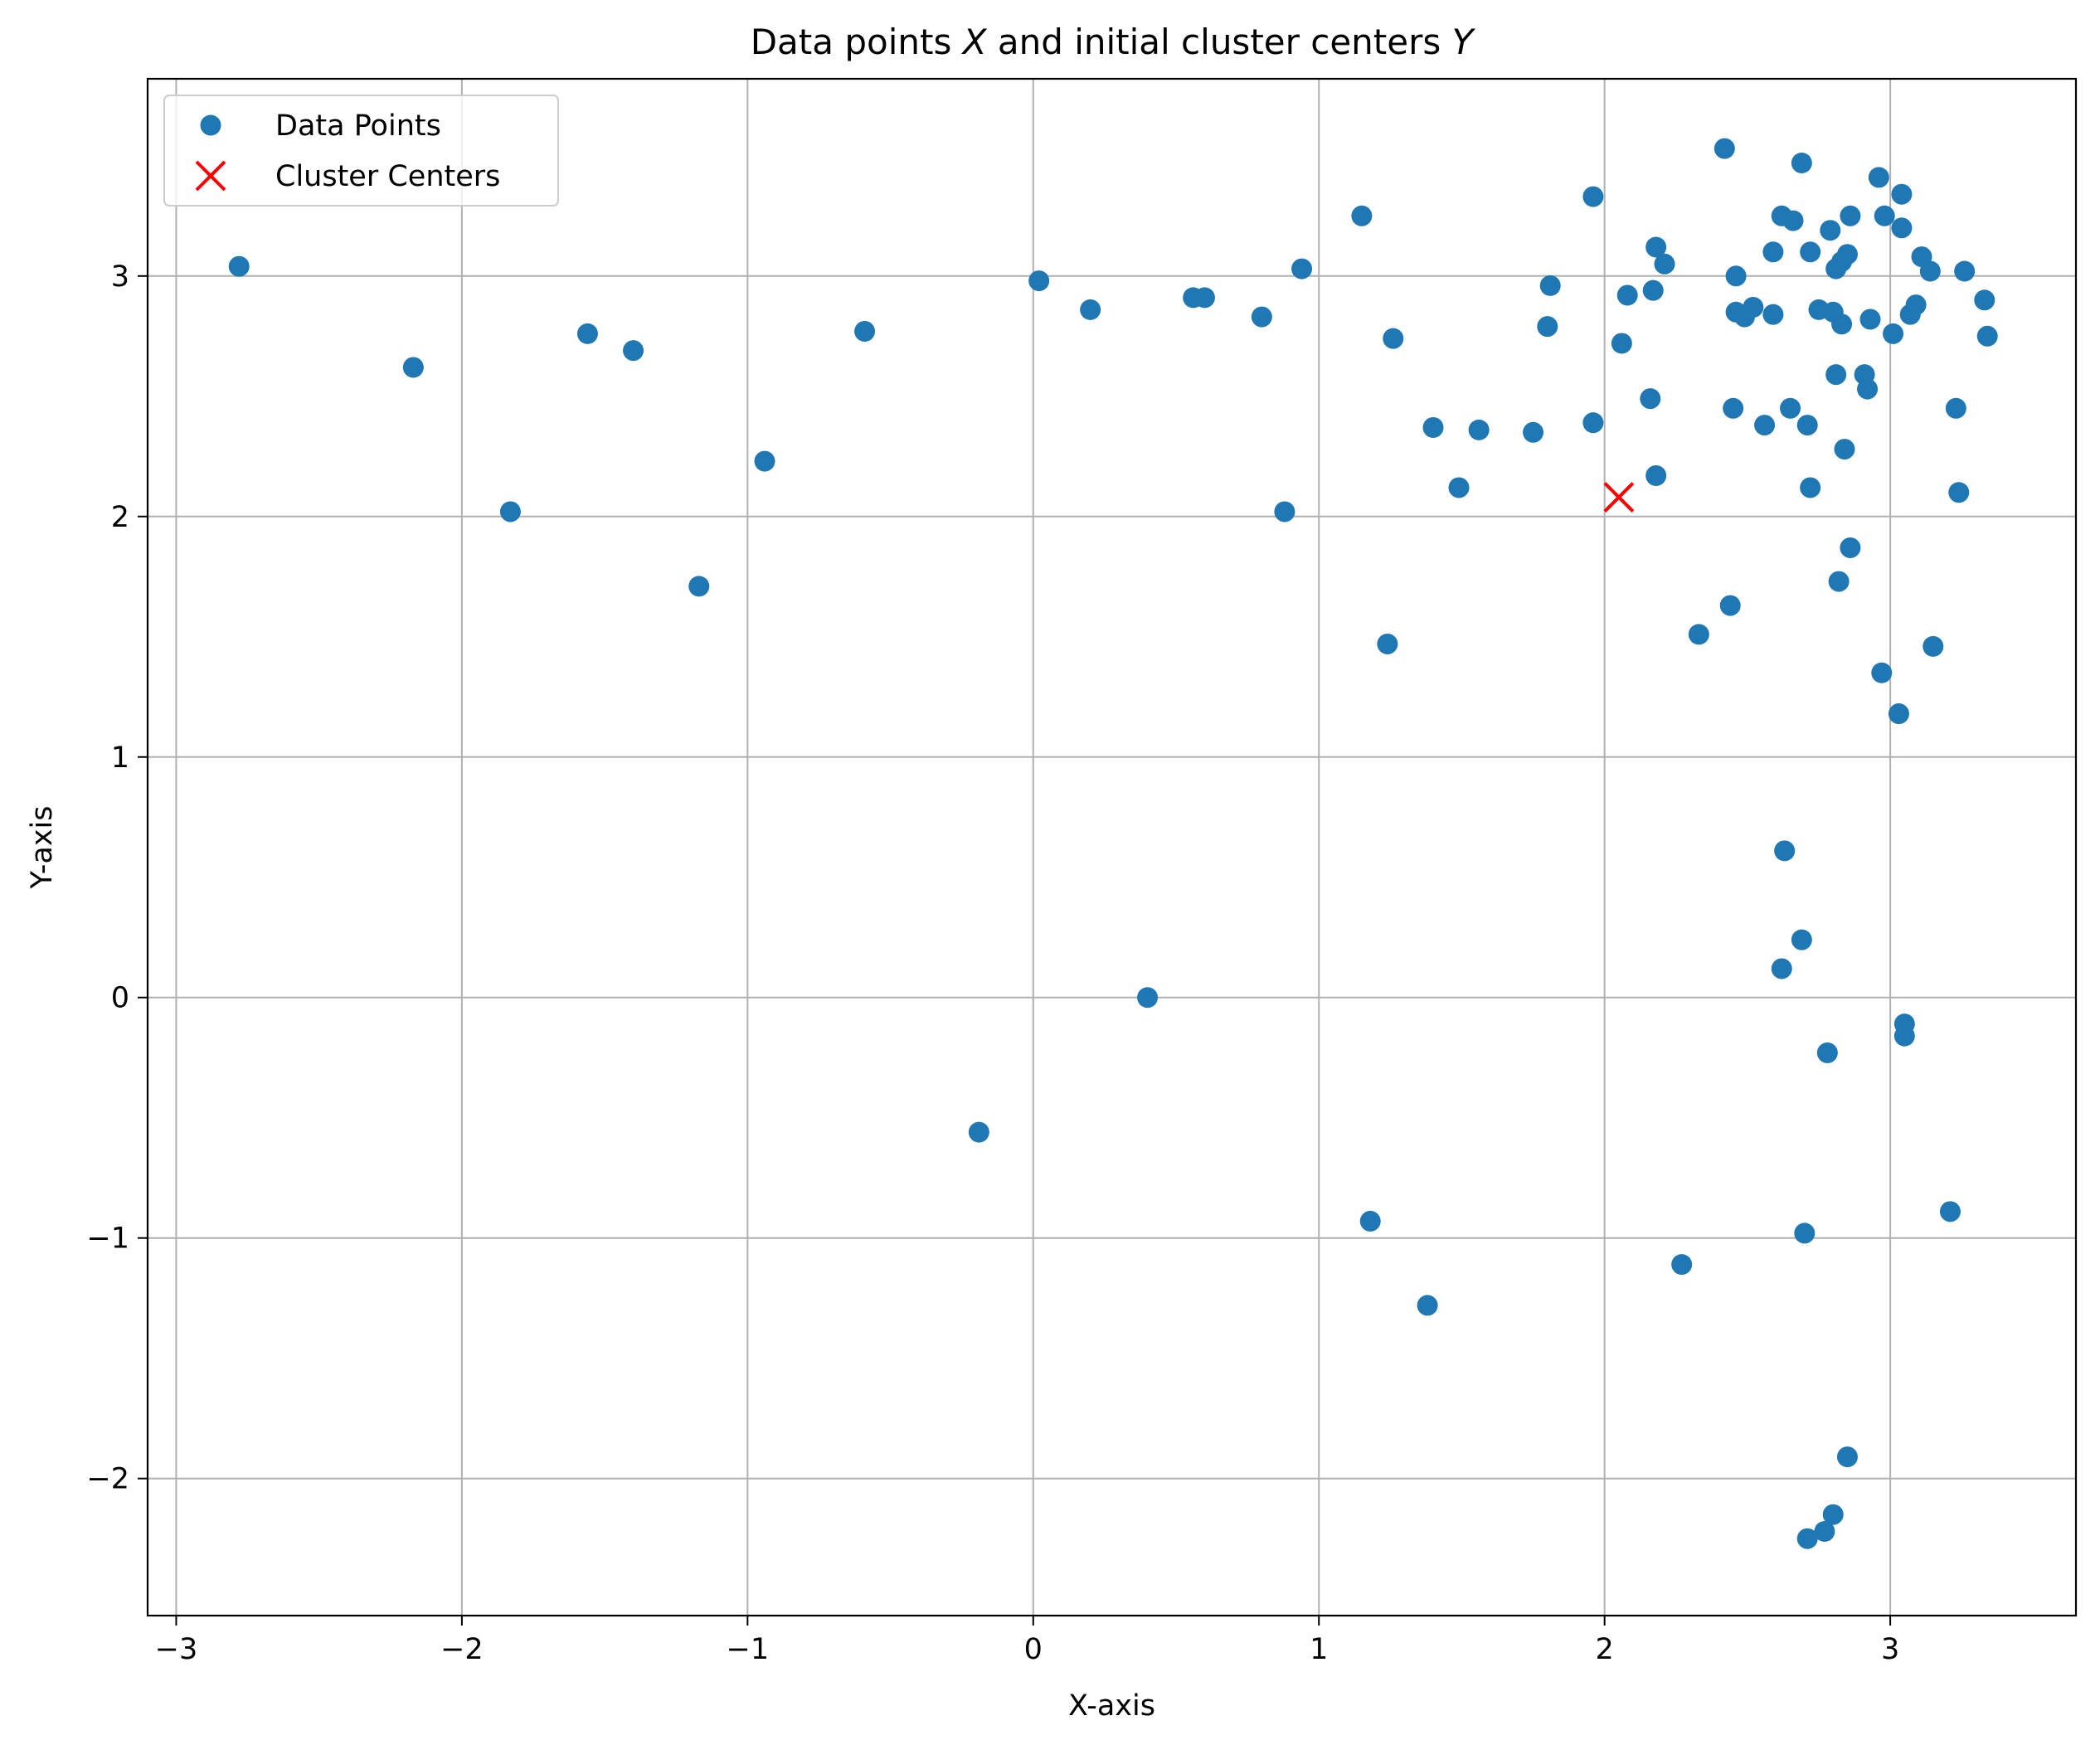  I want to click on y-tick-label: 3, so click(120, 277).